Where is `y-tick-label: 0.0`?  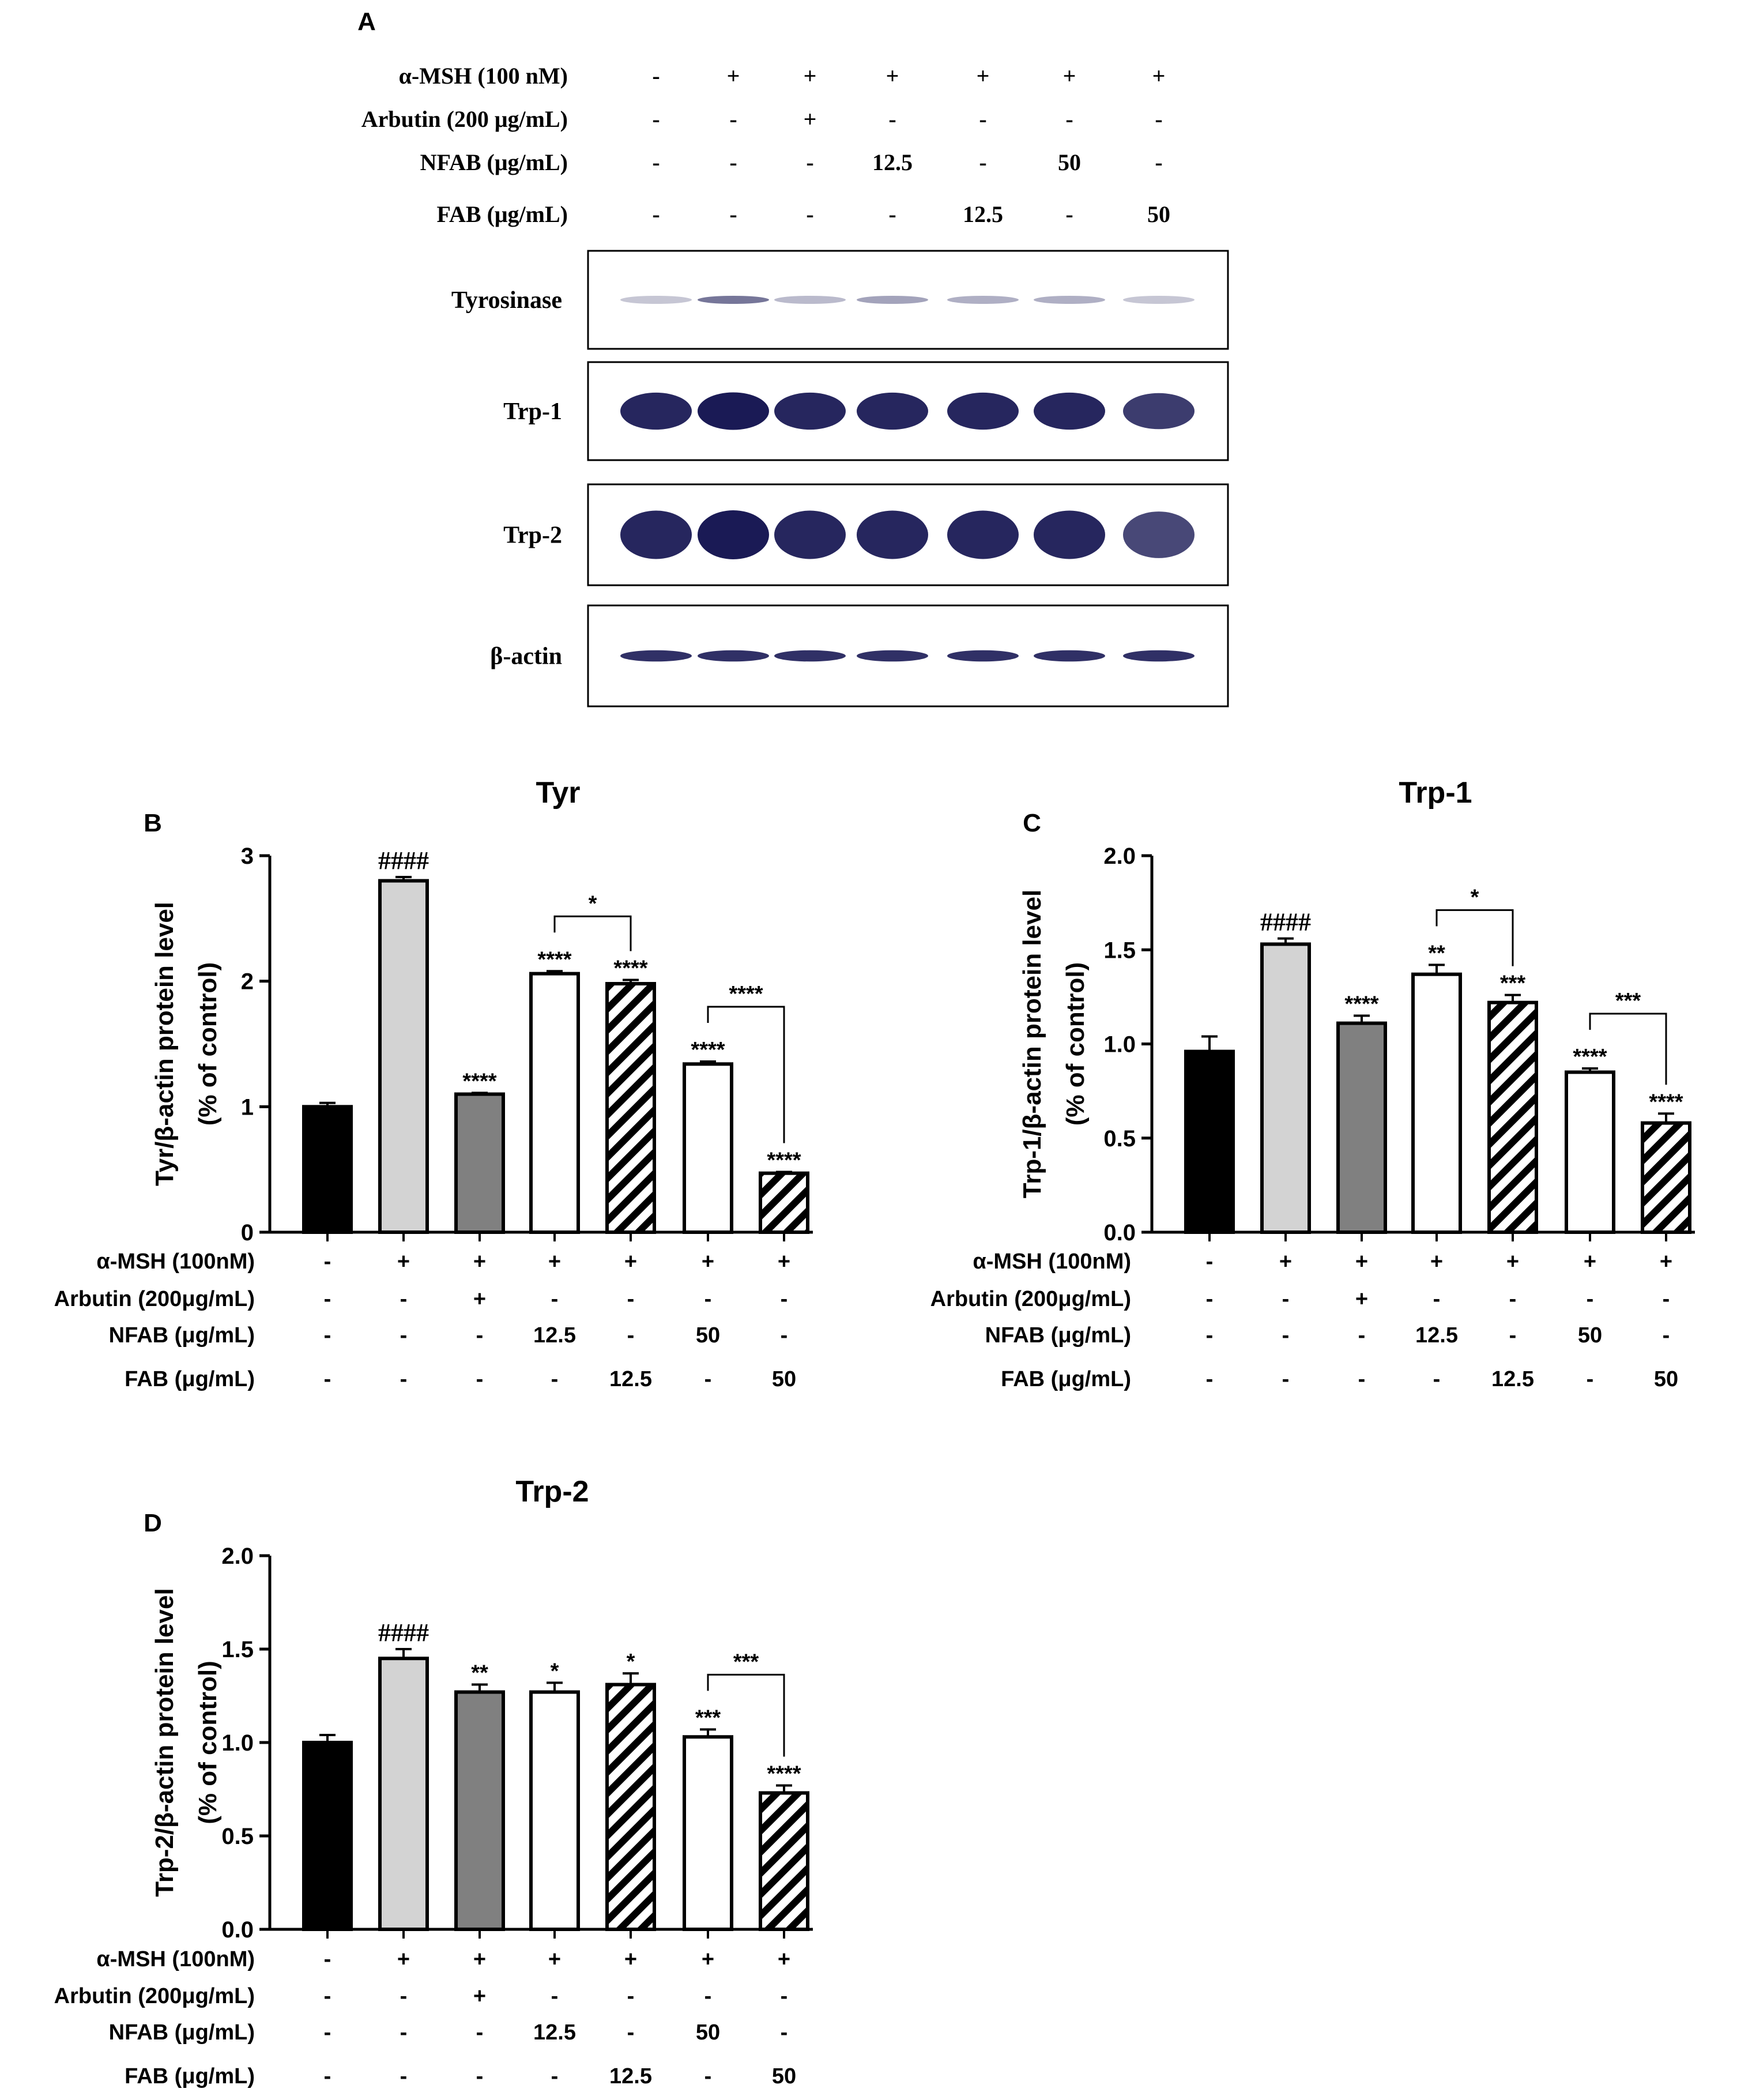 y-tick-label: 0.0 is located at coordinates (237, 1930).